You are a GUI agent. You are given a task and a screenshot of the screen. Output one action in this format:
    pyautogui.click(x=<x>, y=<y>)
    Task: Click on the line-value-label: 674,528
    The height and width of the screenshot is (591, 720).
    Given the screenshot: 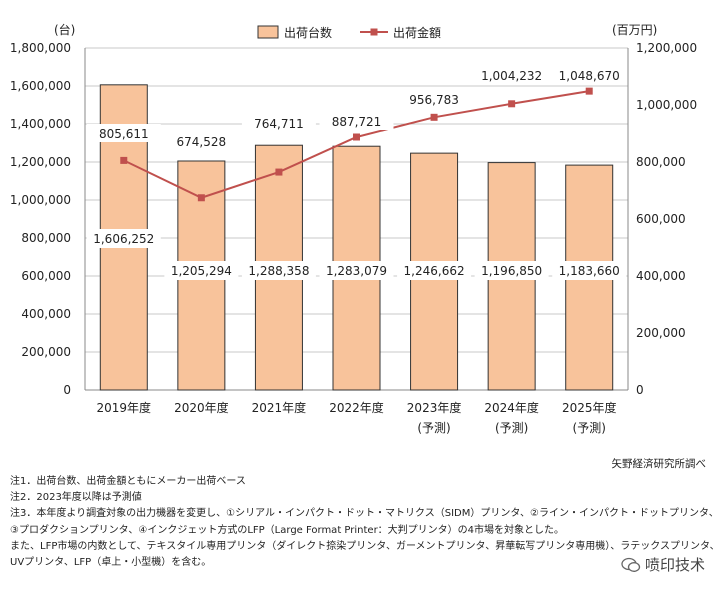 What is the action you would take?
    pyautogui.click(x=202, y=142)
    